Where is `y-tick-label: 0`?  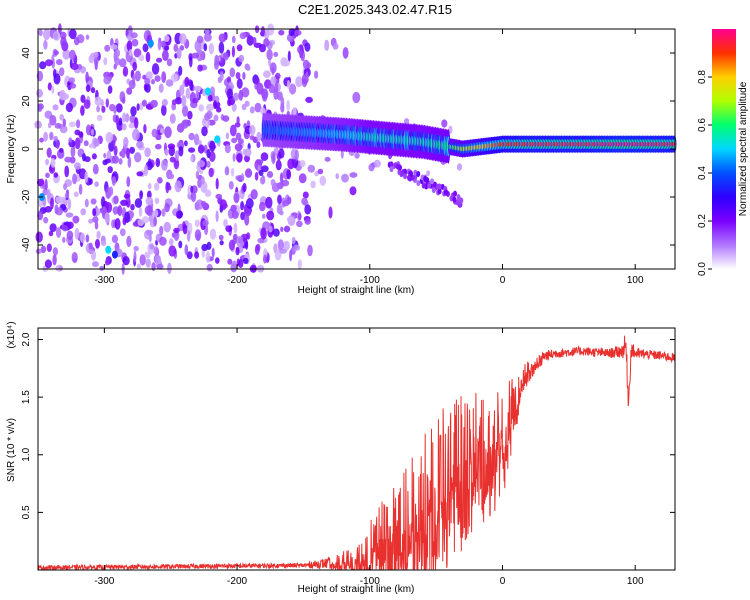 y-tick-label: 0 is located at coordinates (26, 149).